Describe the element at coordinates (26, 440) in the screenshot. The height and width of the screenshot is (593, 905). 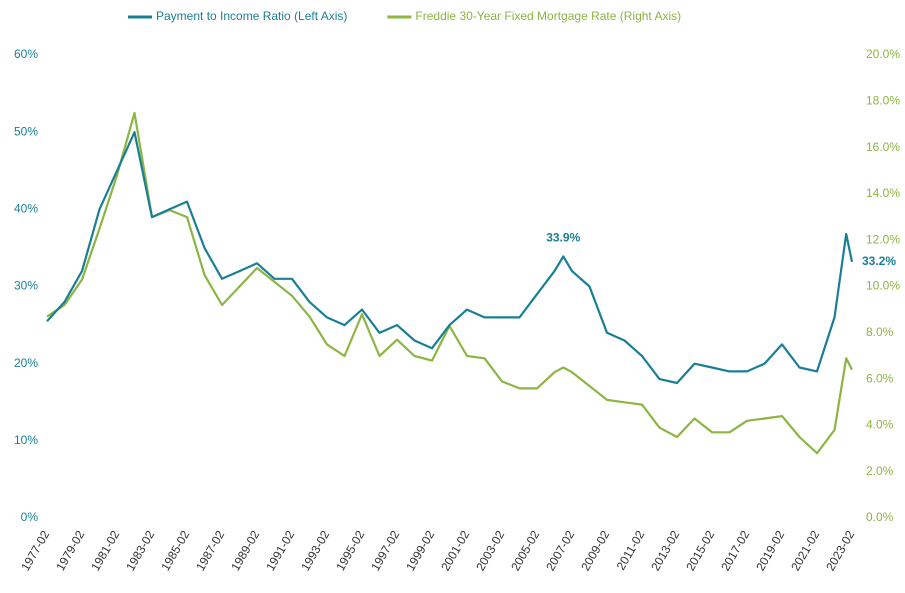
I see `y-tick-label: 10%` at that location.